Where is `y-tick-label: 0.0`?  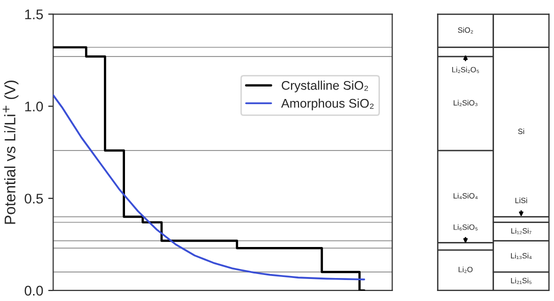
y-tick-label: 0.0 is located at coordinates (33, 291).